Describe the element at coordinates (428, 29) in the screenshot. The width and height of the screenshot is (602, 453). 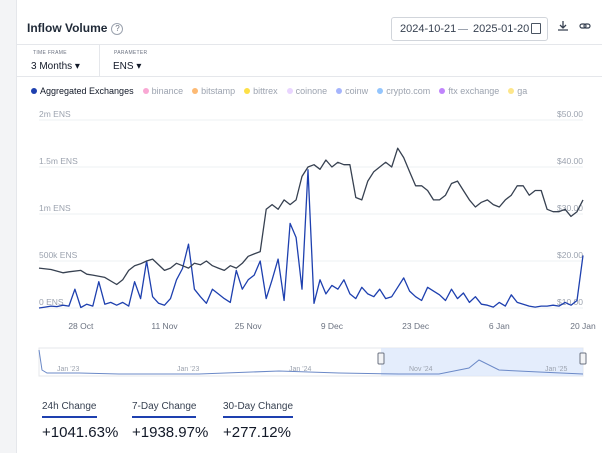
I see `date-start: 2024-10-21` at that location.